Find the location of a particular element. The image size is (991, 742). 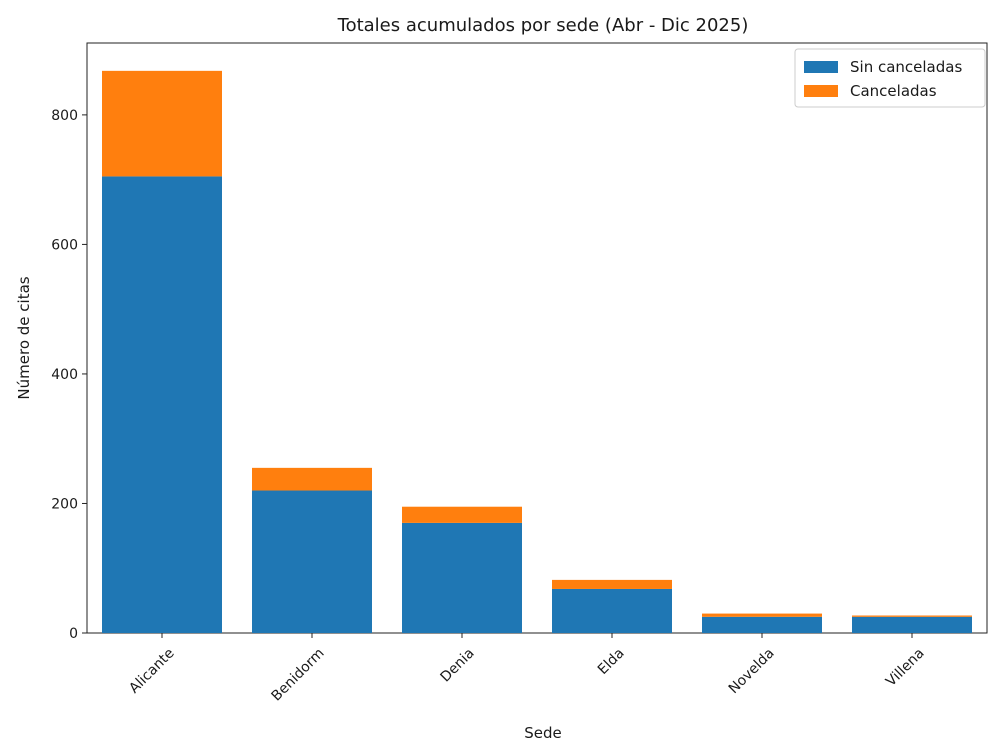

bar-canceladas-novelda is located at coordinates (762, 615).